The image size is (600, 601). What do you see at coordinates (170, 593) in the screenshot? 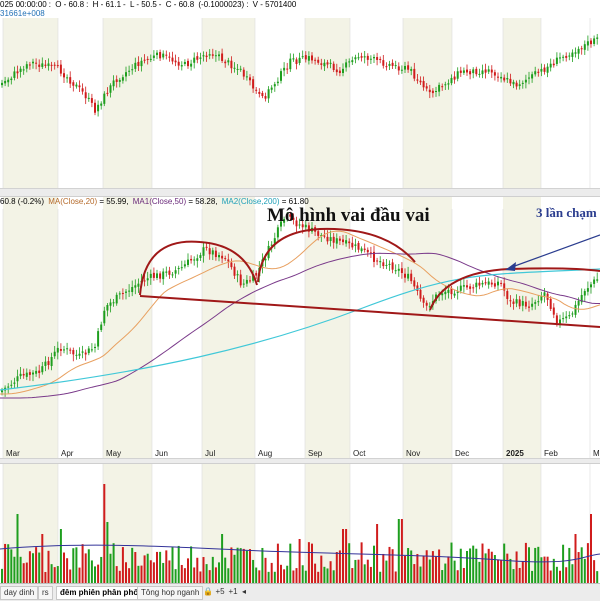
I see `tab-tong-hop-nganh: Tông hop nganh` at bounding box center [170, 593].